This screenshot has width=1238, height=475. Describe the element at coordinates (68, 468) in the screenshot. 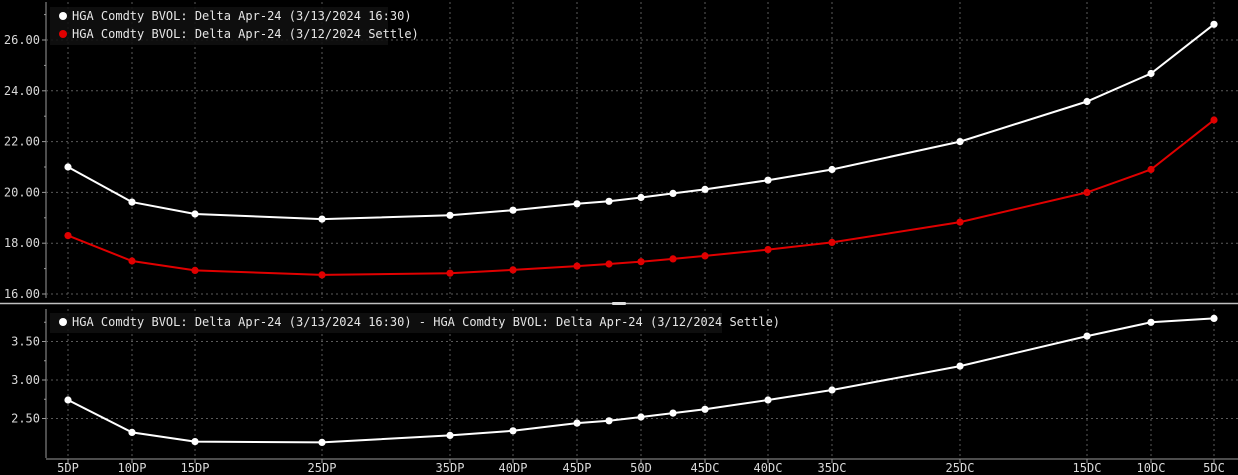

I see `x-tick-label: 5DP` at that location.